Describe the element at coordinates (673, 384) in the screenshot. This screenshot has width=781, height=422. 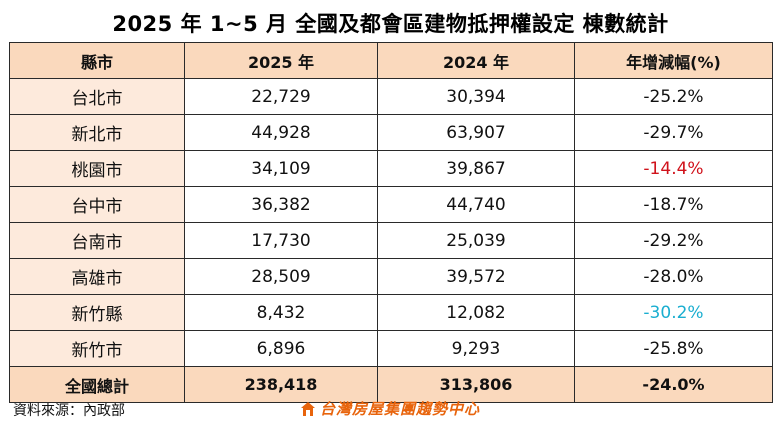
I see `total-change: -24.0%` at that location.